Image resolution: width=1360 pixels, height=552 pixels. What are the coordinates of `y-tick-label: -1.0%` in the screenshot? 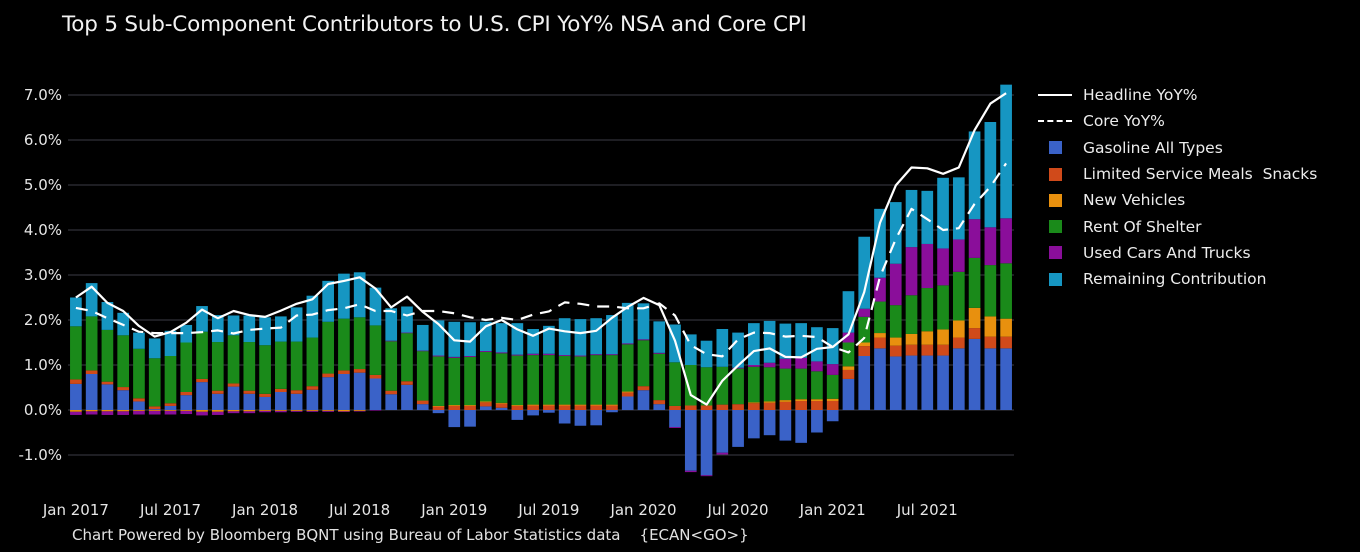 It's located at (40, 455).